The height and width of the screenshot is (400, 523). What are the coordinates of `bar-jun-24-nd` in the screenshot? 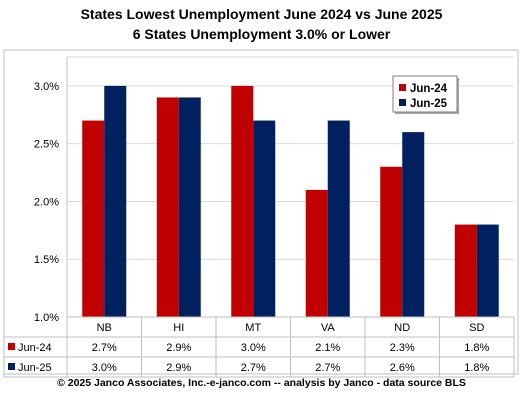 It's located at (391, 241).